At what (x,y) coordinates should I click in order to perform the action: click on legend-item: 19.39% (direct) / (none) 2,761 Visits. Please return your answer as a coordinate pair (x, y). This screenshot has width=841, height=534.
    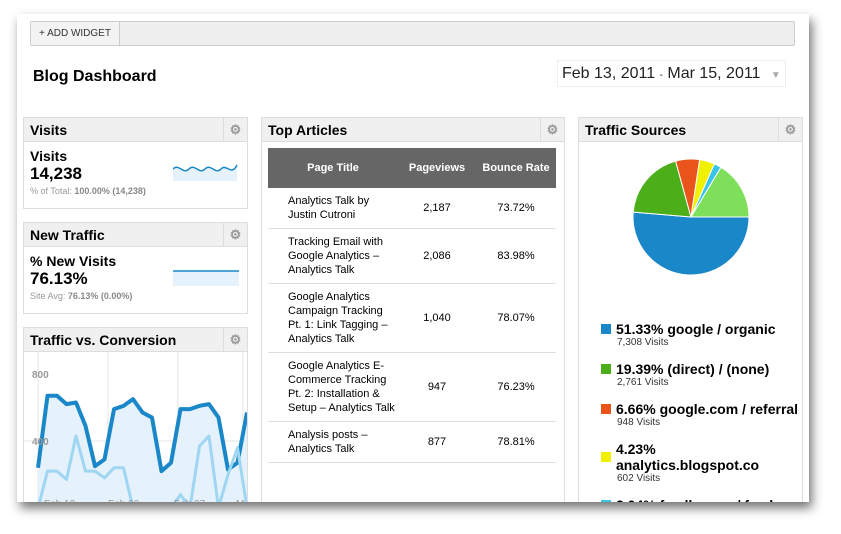
    Looking at the image, I should click on (701, 374).